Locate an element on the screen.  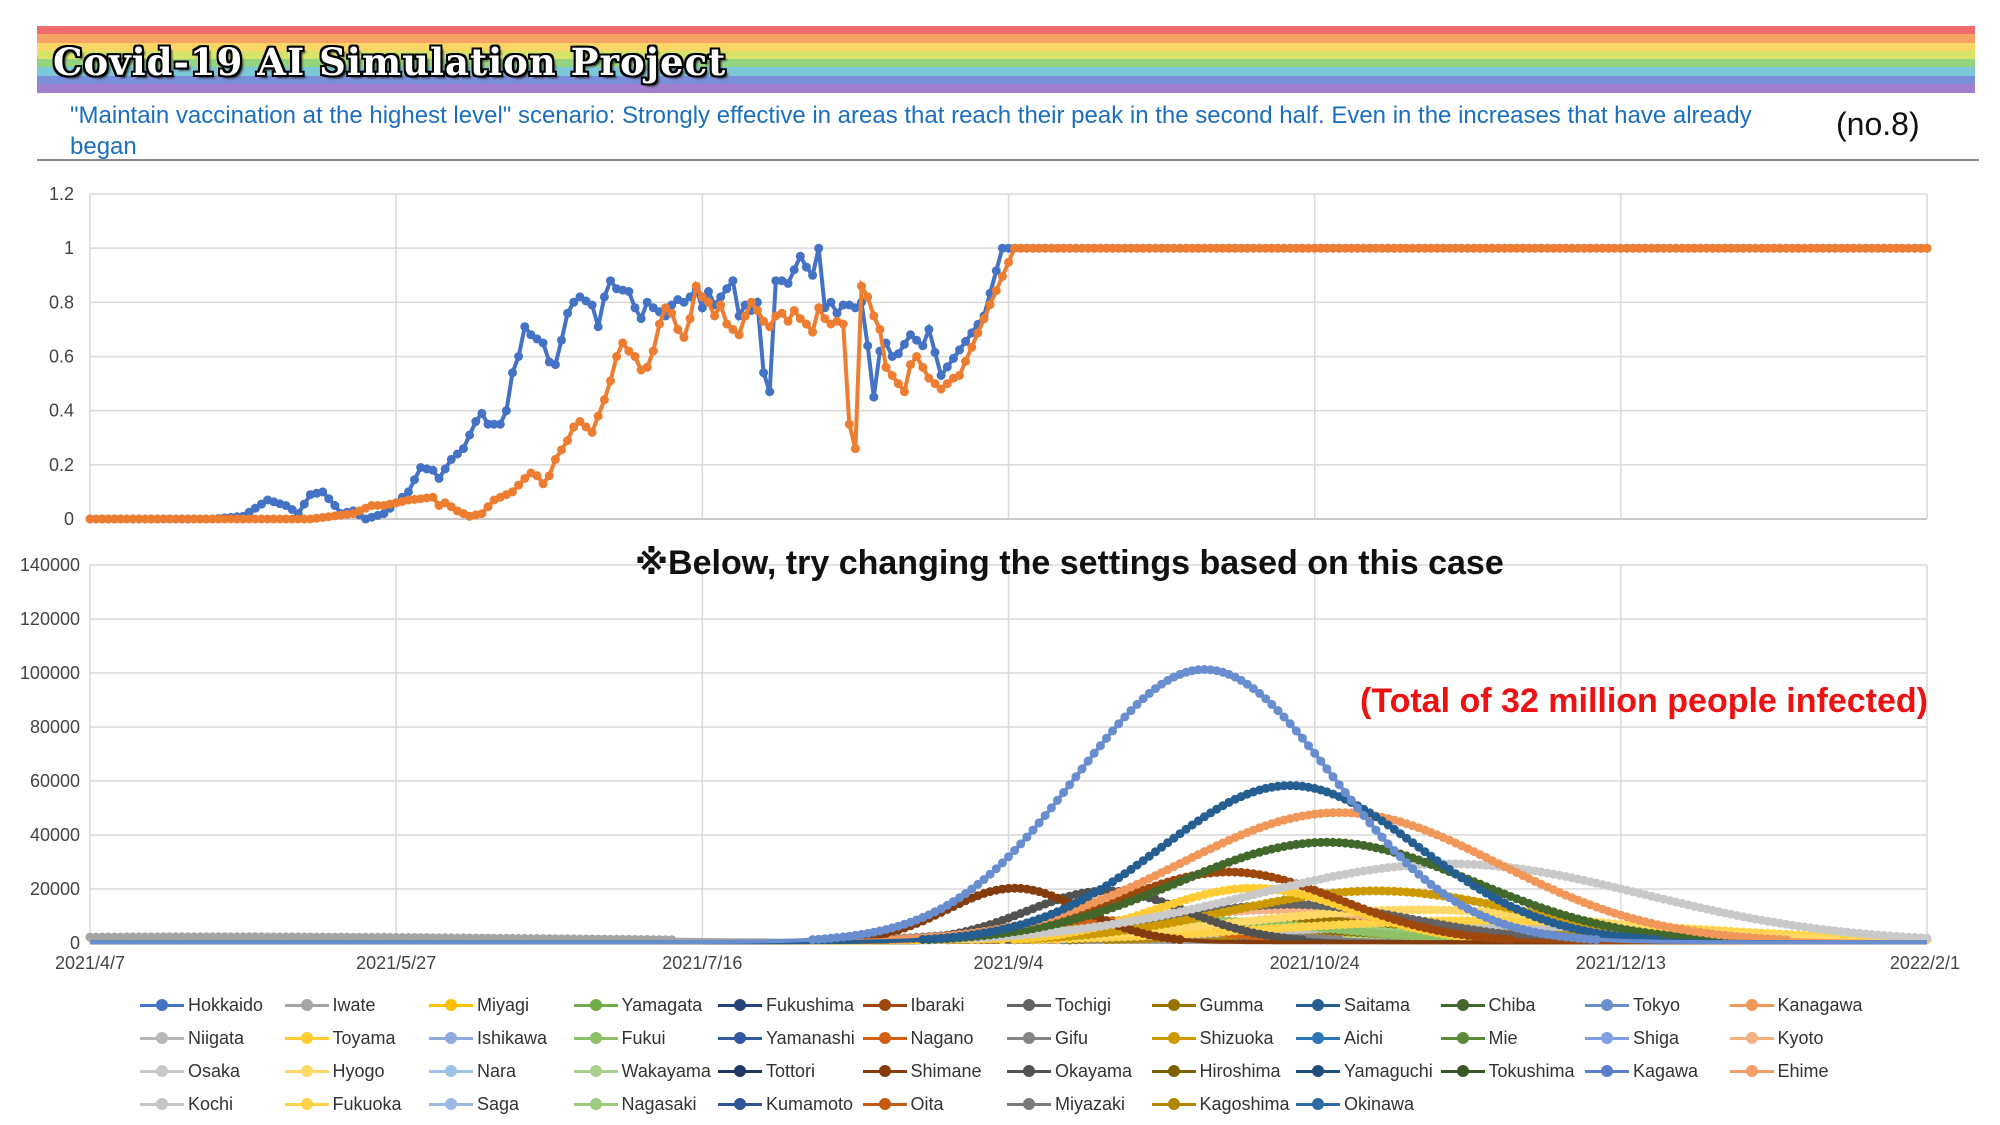
y-tick-label: 40000 is located at coordinates (55, 835).